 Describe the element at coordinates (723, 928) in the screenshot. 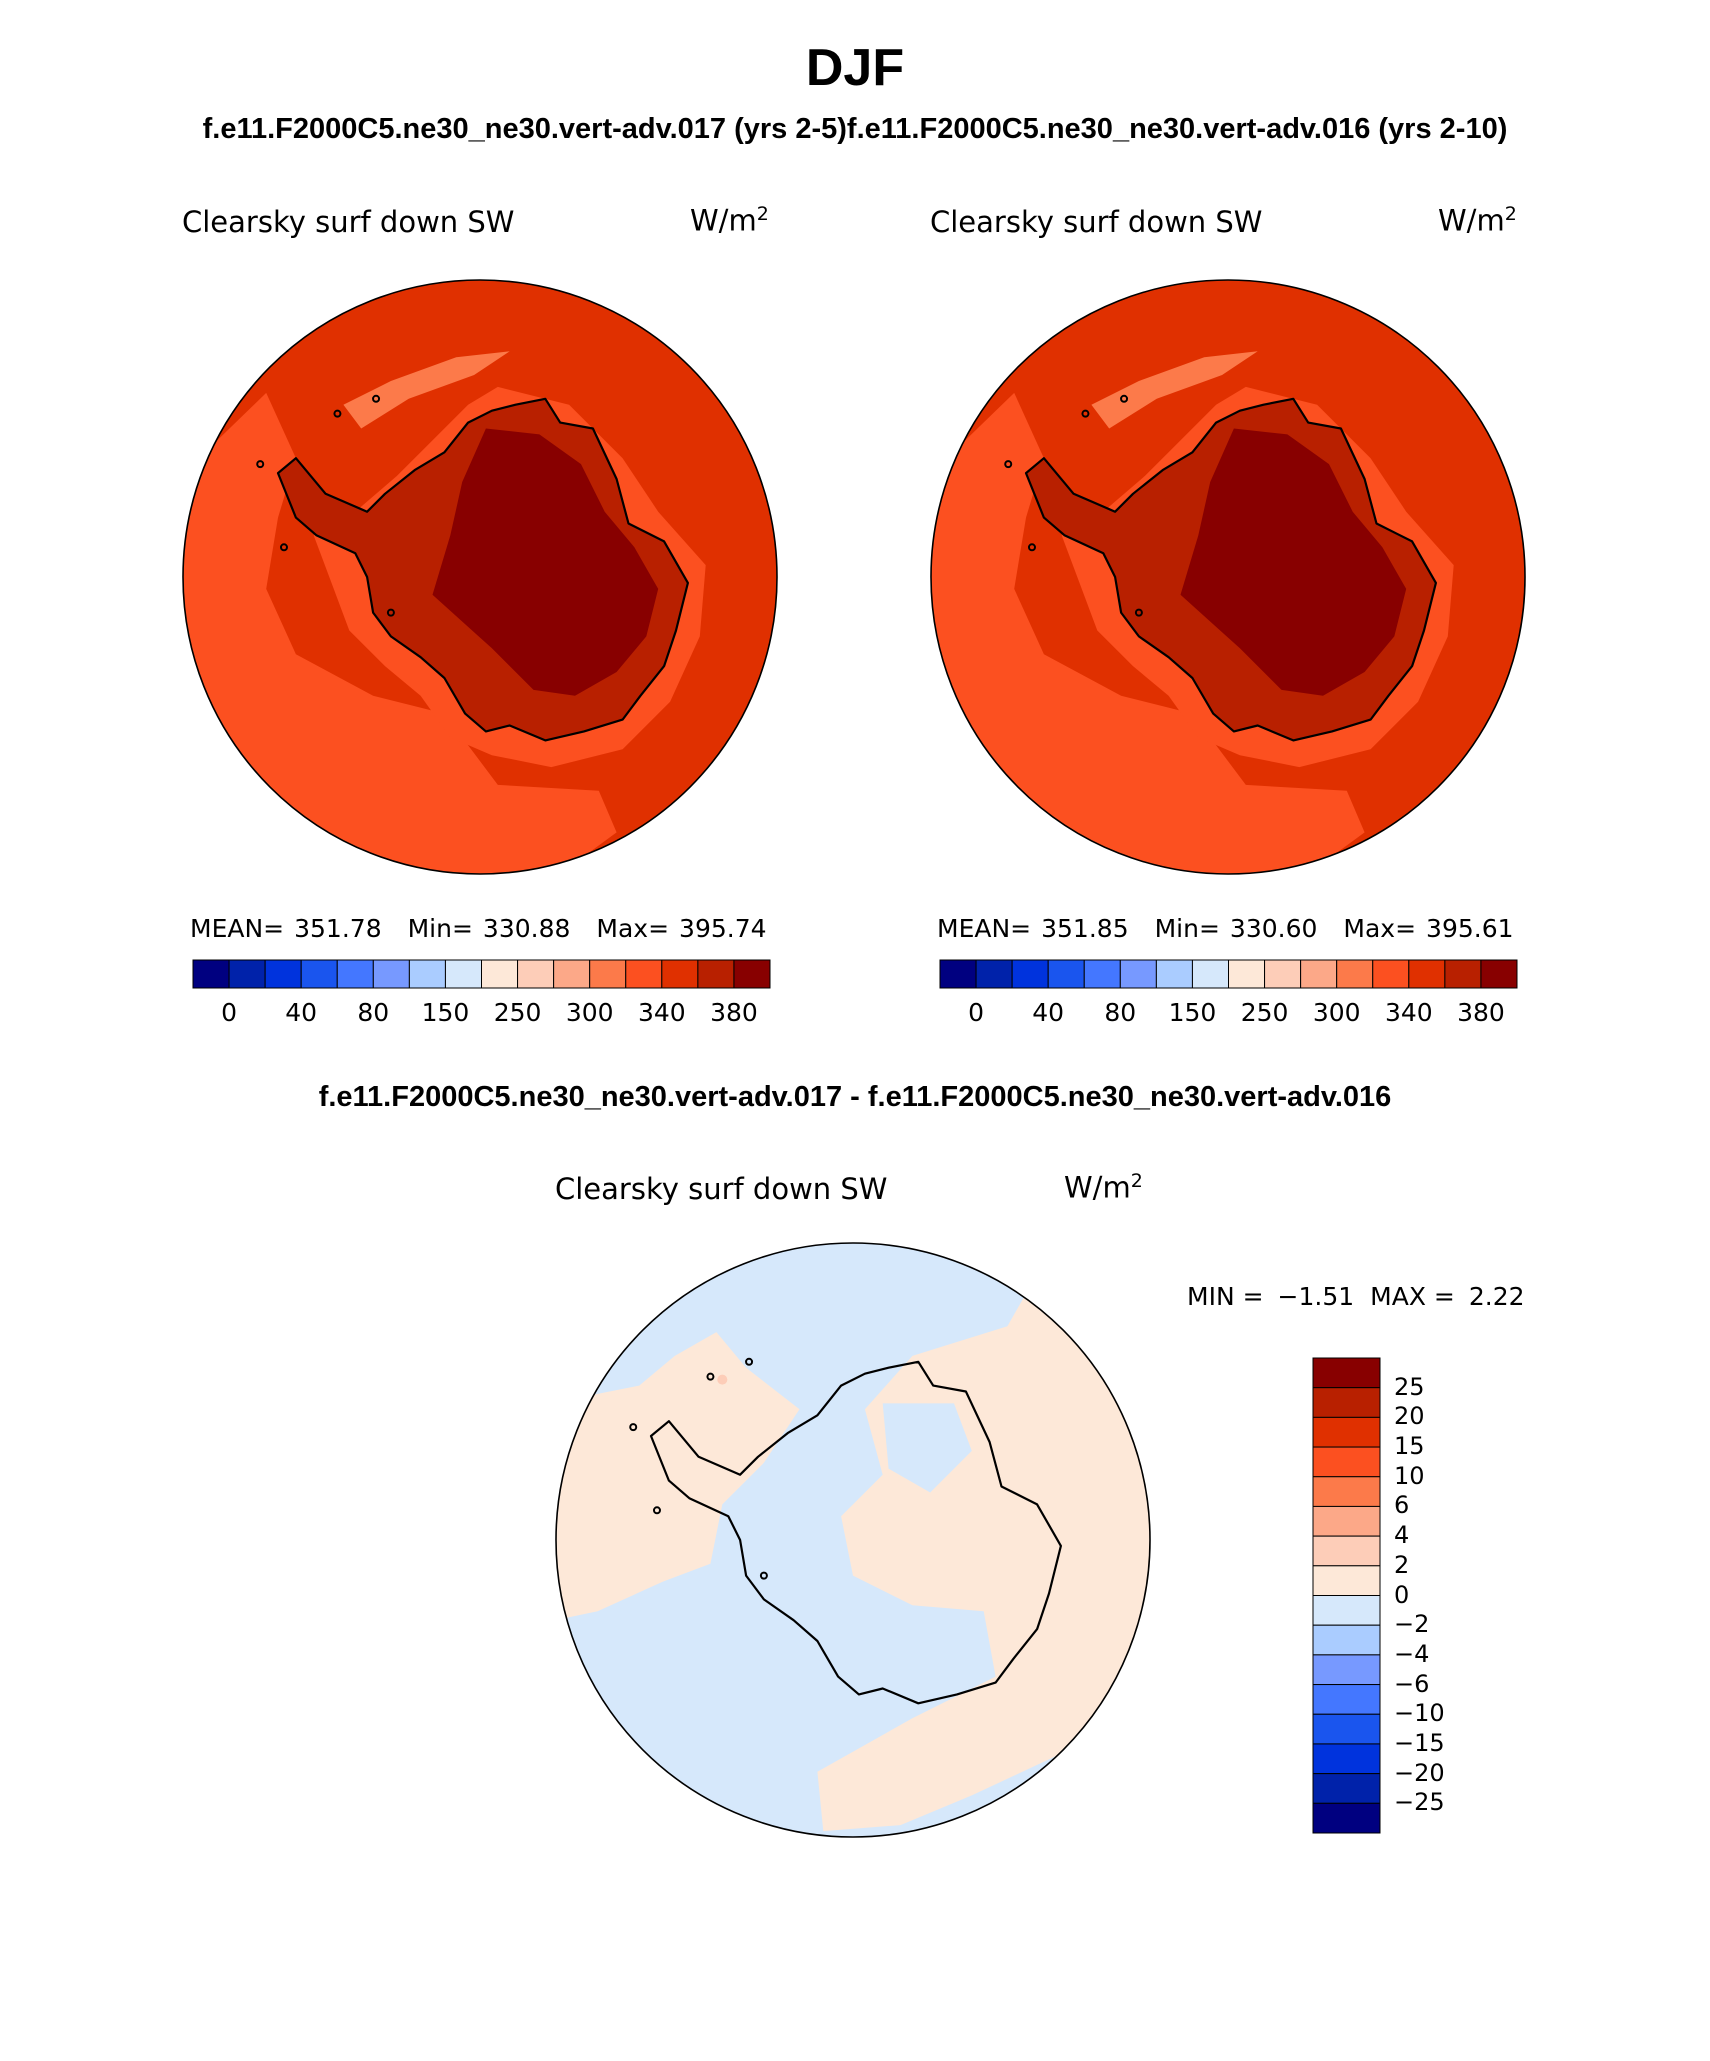

I see `stats-value: 395.74` at that location.